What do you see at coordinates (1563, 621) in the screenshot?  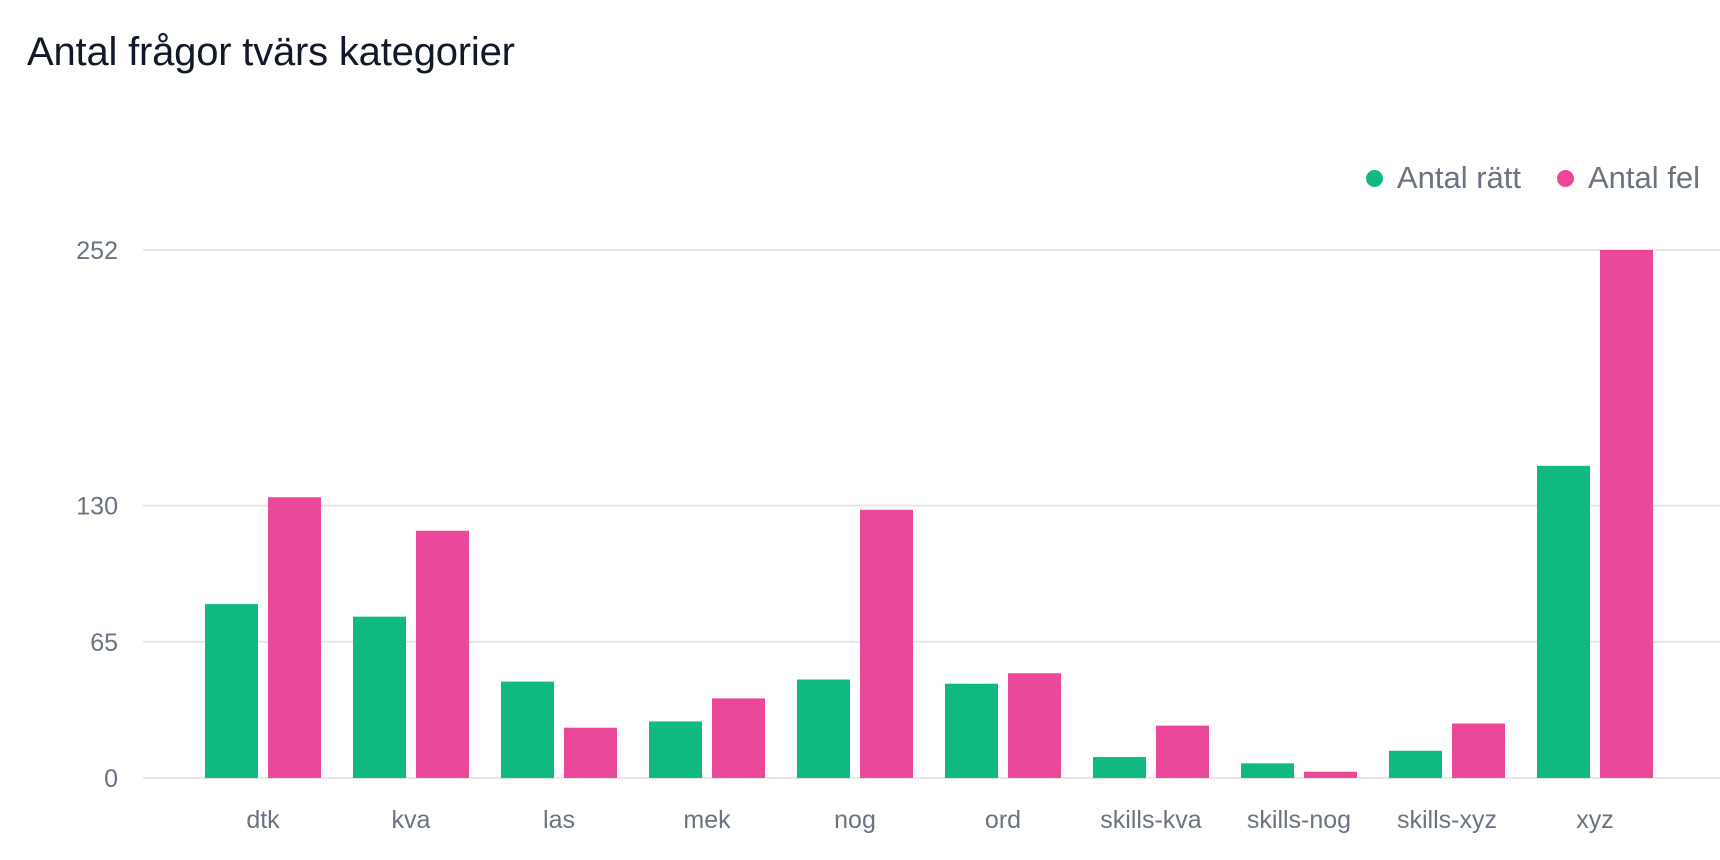 I see `bar-xyz-ratt` at bounding box center [1563, 621].